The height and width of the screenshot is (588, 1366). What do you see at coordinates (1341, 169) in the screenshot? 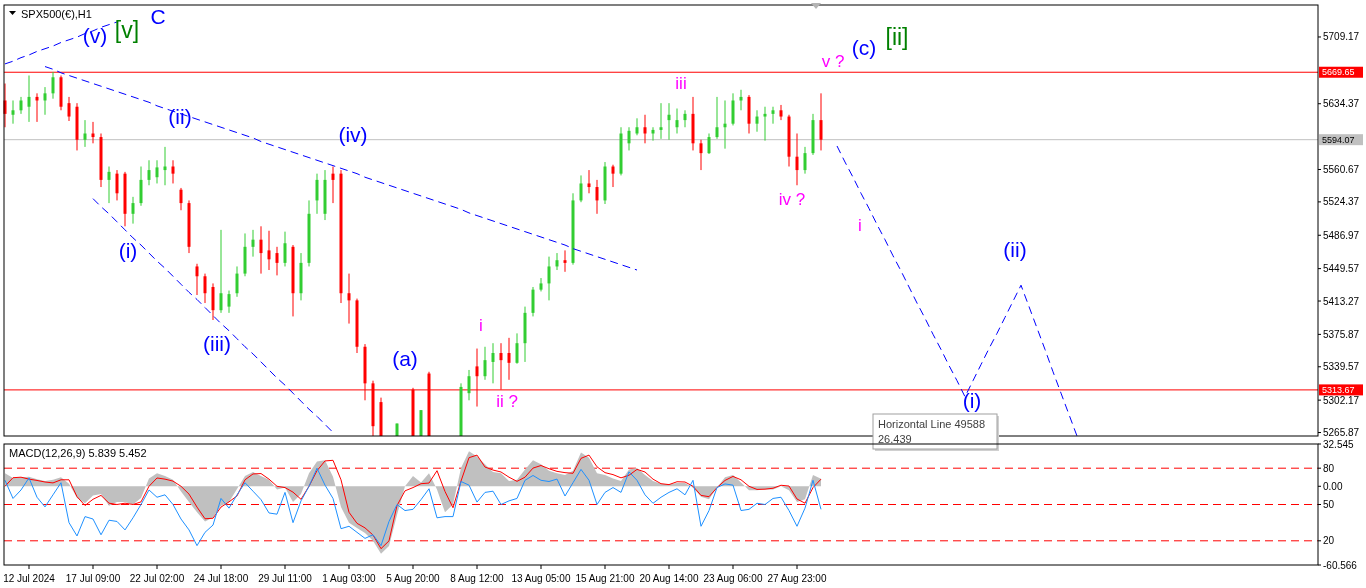
I see `y-tick-label: 5560.67` at bounding box center [1341, 169].